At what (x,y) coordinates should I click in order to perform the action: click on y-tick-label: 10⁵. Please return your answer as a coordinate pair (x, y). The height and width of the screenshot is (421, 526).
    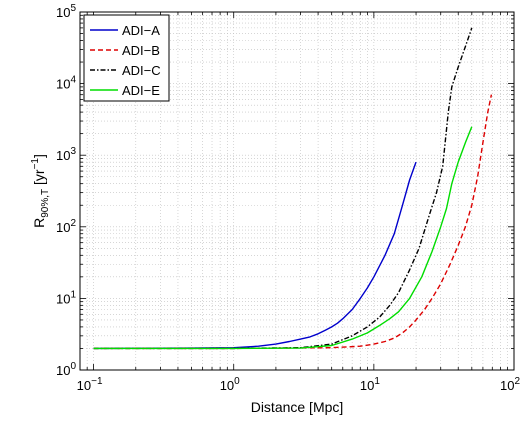
    Looking at the image, I should click on (66, 11).